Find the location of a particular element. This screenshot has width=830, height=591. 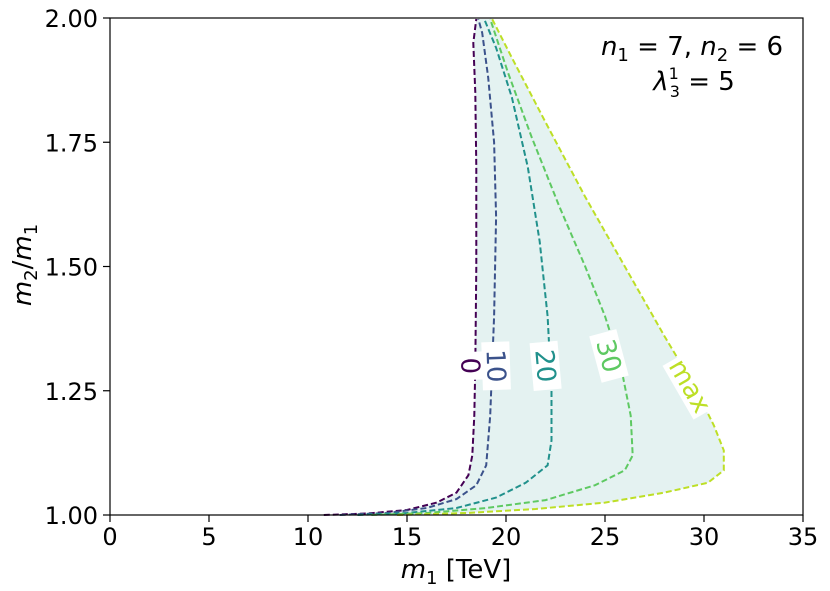

x-tick-label: 25 is located at coordinates (605, 537).